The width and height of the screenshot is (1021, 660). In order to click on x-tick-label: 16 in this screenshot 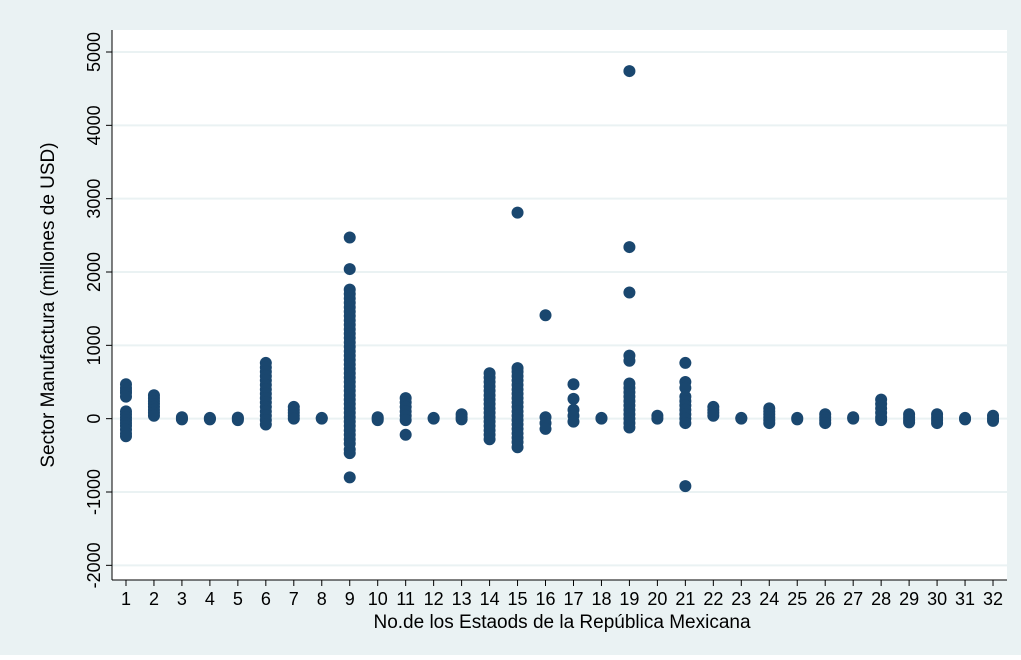, I will do `click(546, 599)`.